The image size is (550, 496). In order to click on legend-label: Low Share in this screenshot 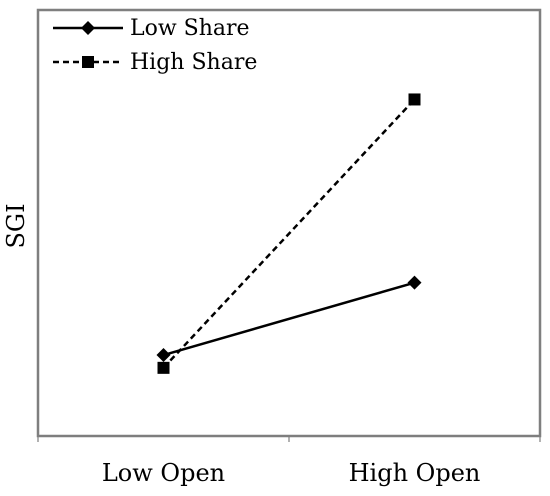, I will do `click(190, 28)`.